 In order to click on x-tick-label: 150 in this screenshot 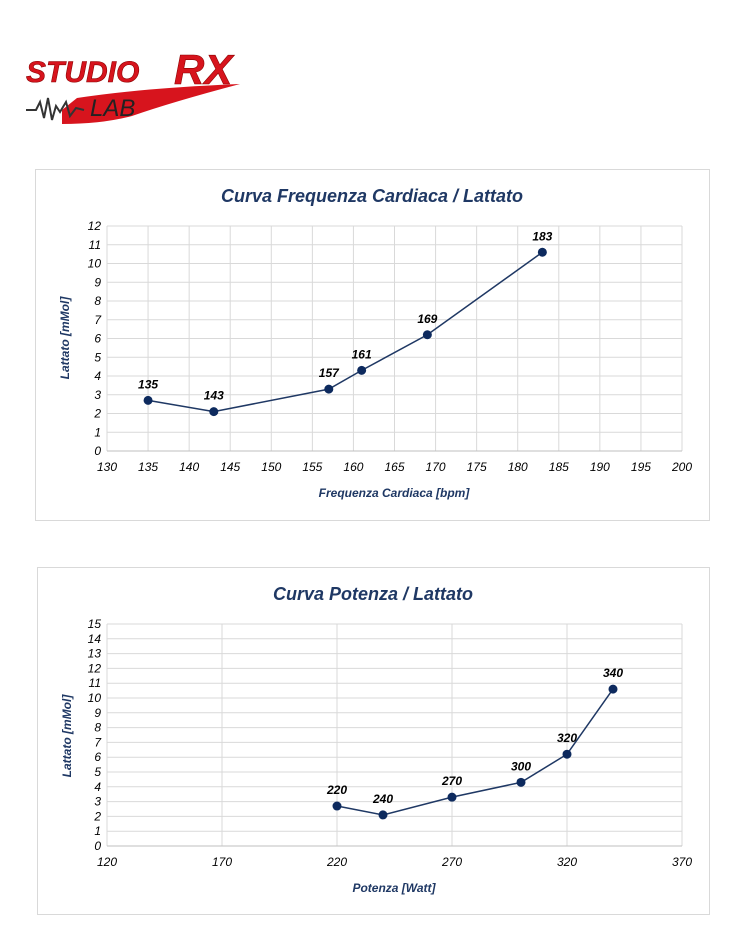, I will do `click(271, 467)`.